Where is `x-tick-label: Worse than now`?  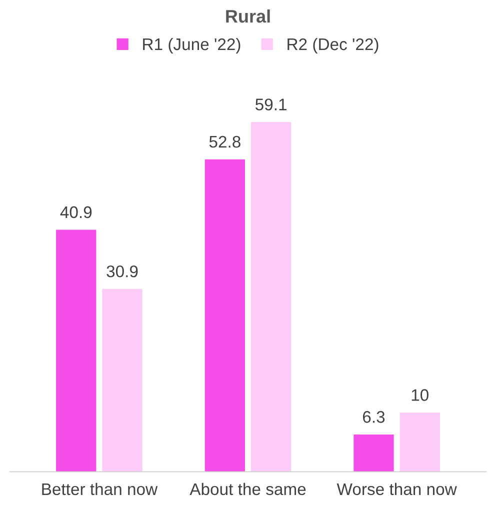 x-tick-label: Worse than now is located at coordinates (396, 489).